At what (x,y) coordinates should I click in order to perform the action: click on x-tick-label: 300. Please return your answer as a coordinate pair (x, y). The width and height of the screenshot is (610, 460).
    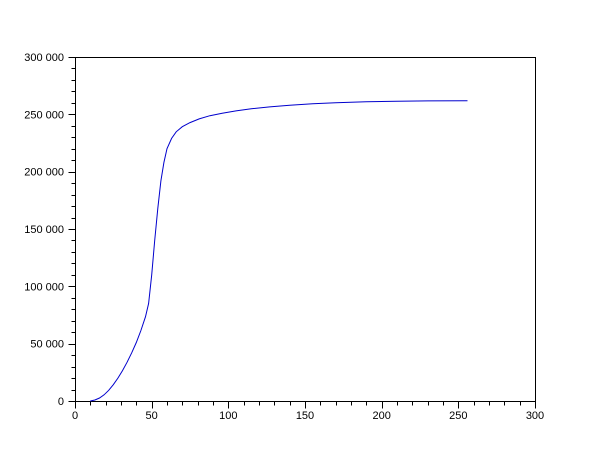
    Looking at the image, I should click on (535, 416).